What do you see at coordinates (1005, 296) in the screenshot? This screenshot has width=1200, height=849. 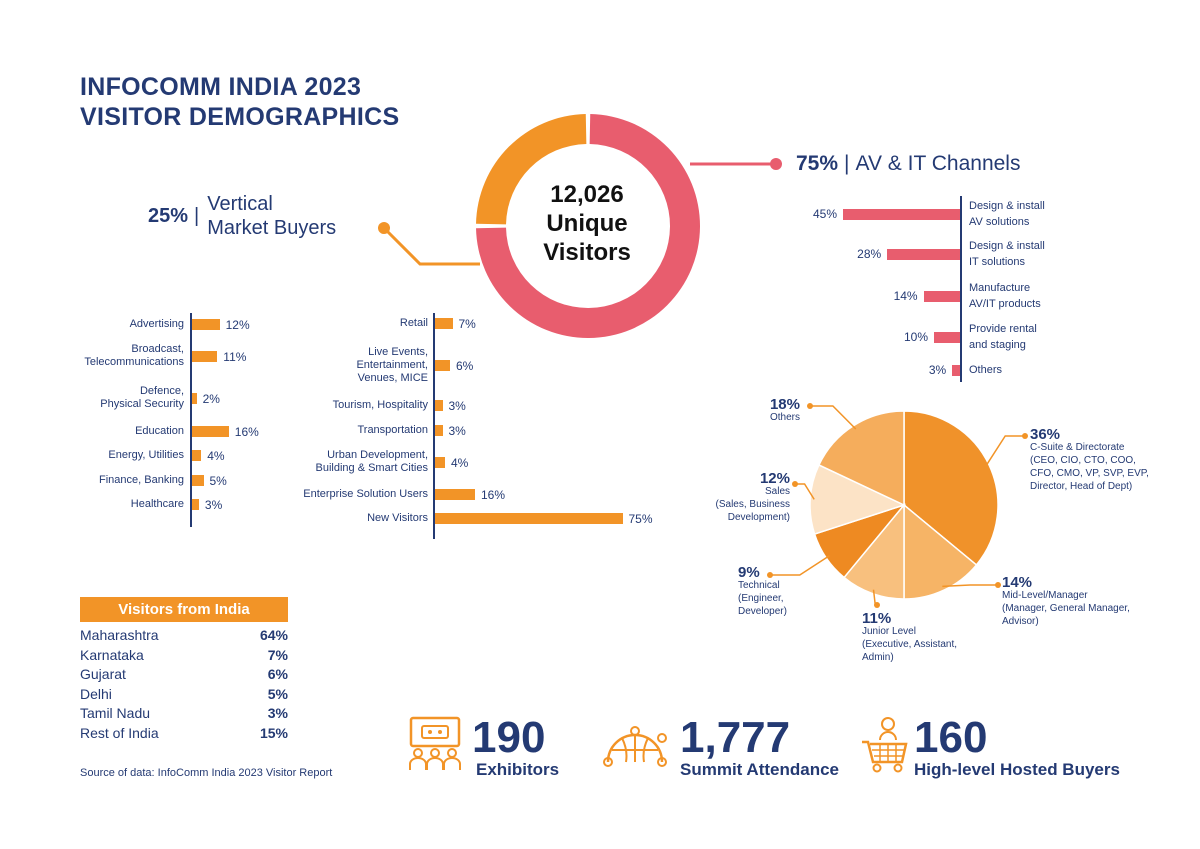 I see `channel-label-2: Manufacture AV/IT products` at bounding box center [1005, 296].